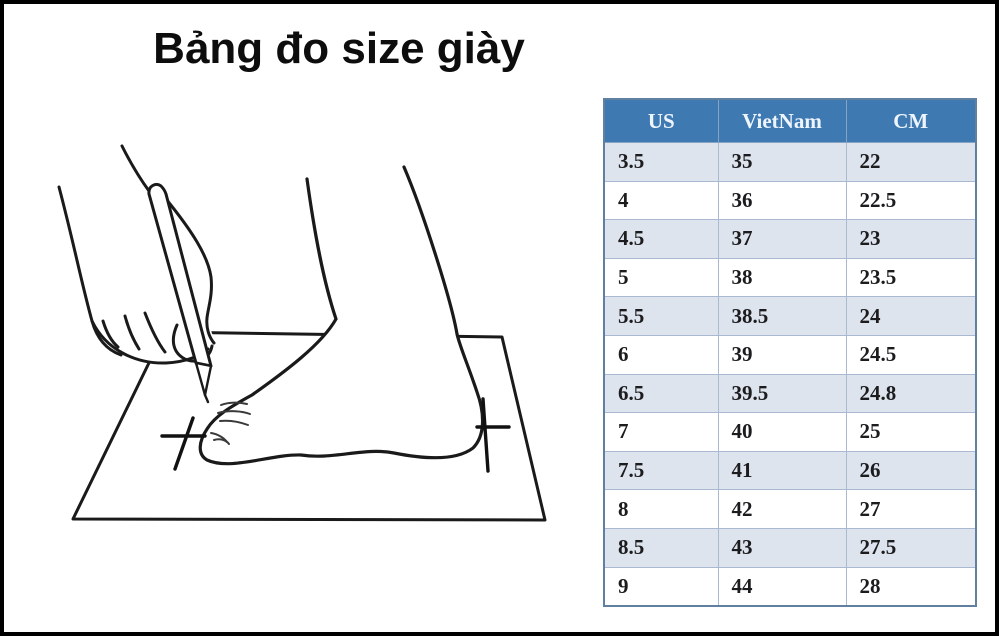  I want to click on table-cell: 22.5, so click(911, 200).